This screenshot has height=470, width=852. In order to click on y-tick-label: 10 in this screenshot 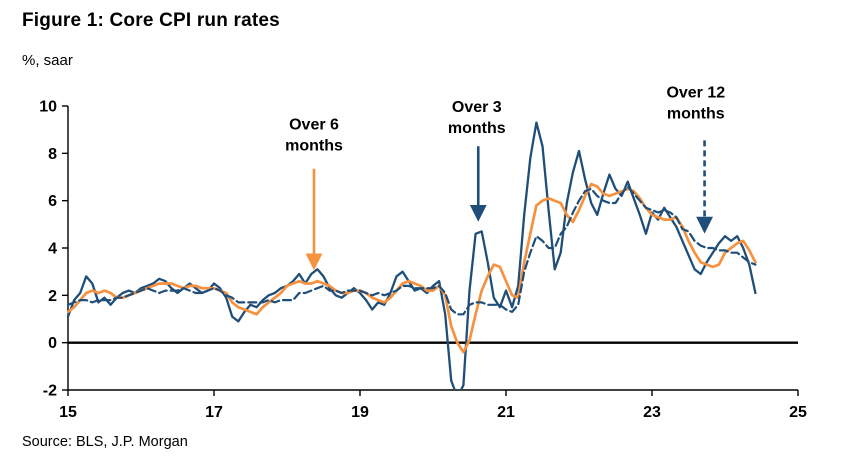, I will do `click(48, 107)`.